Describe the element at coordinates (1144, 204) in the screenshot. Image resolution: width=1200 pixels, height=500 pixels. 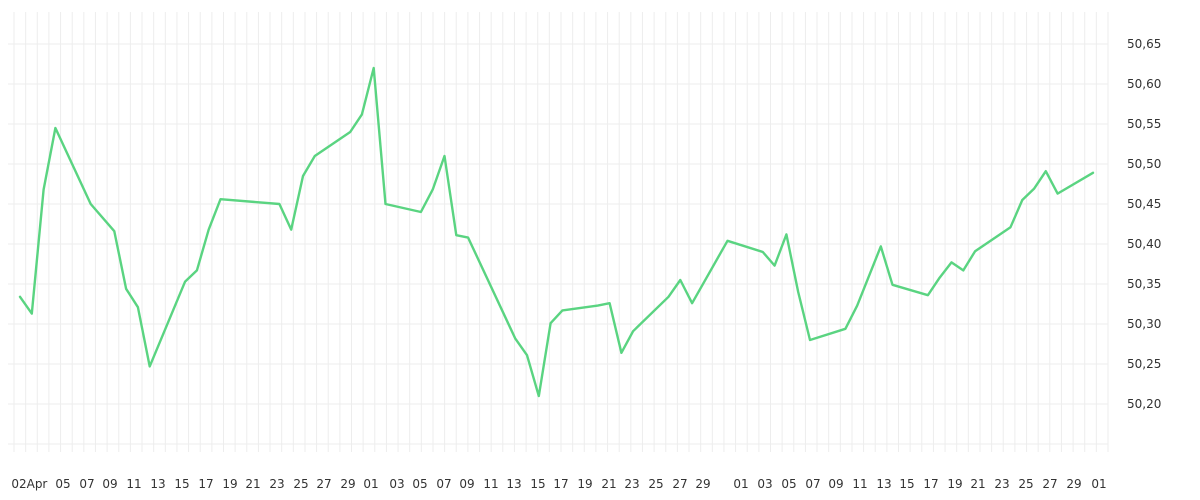
I see `y-tick-label: 50,45` at that location.